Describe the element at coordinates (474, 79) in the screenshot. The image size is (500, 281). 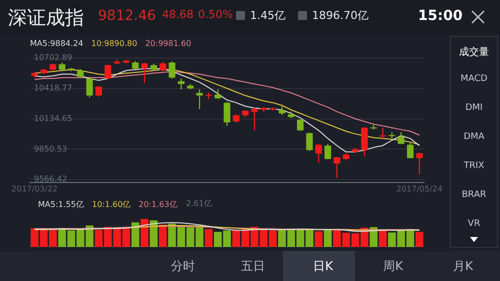
I see `text: MACD` at that location.